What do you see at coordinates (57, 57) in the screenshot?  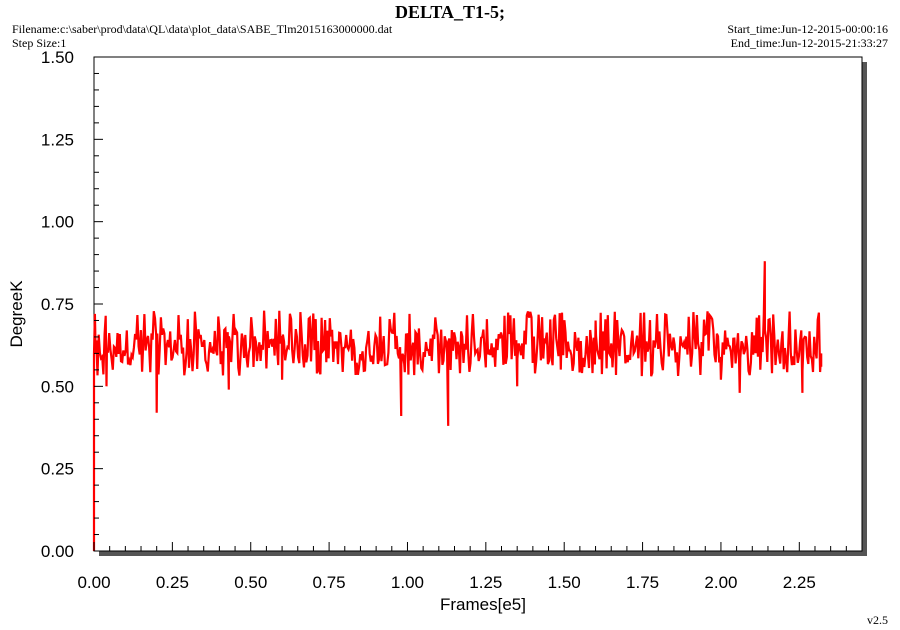 I see `y-tick-label: 1.50` at bounding box center [57, 57].